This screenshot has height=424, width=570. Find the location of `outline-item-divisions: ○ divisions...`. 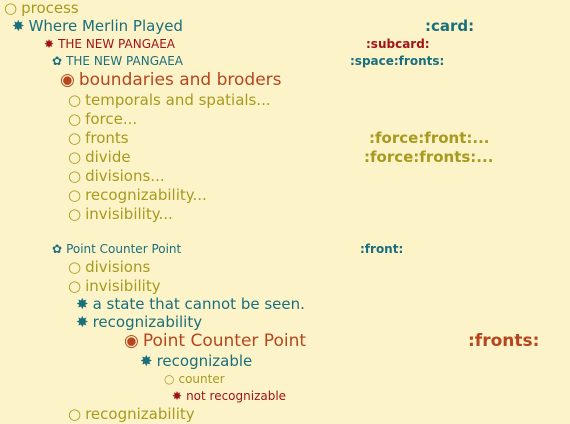

outline-item-divisions: ○ divisions... is located at coordinates (116, 176).